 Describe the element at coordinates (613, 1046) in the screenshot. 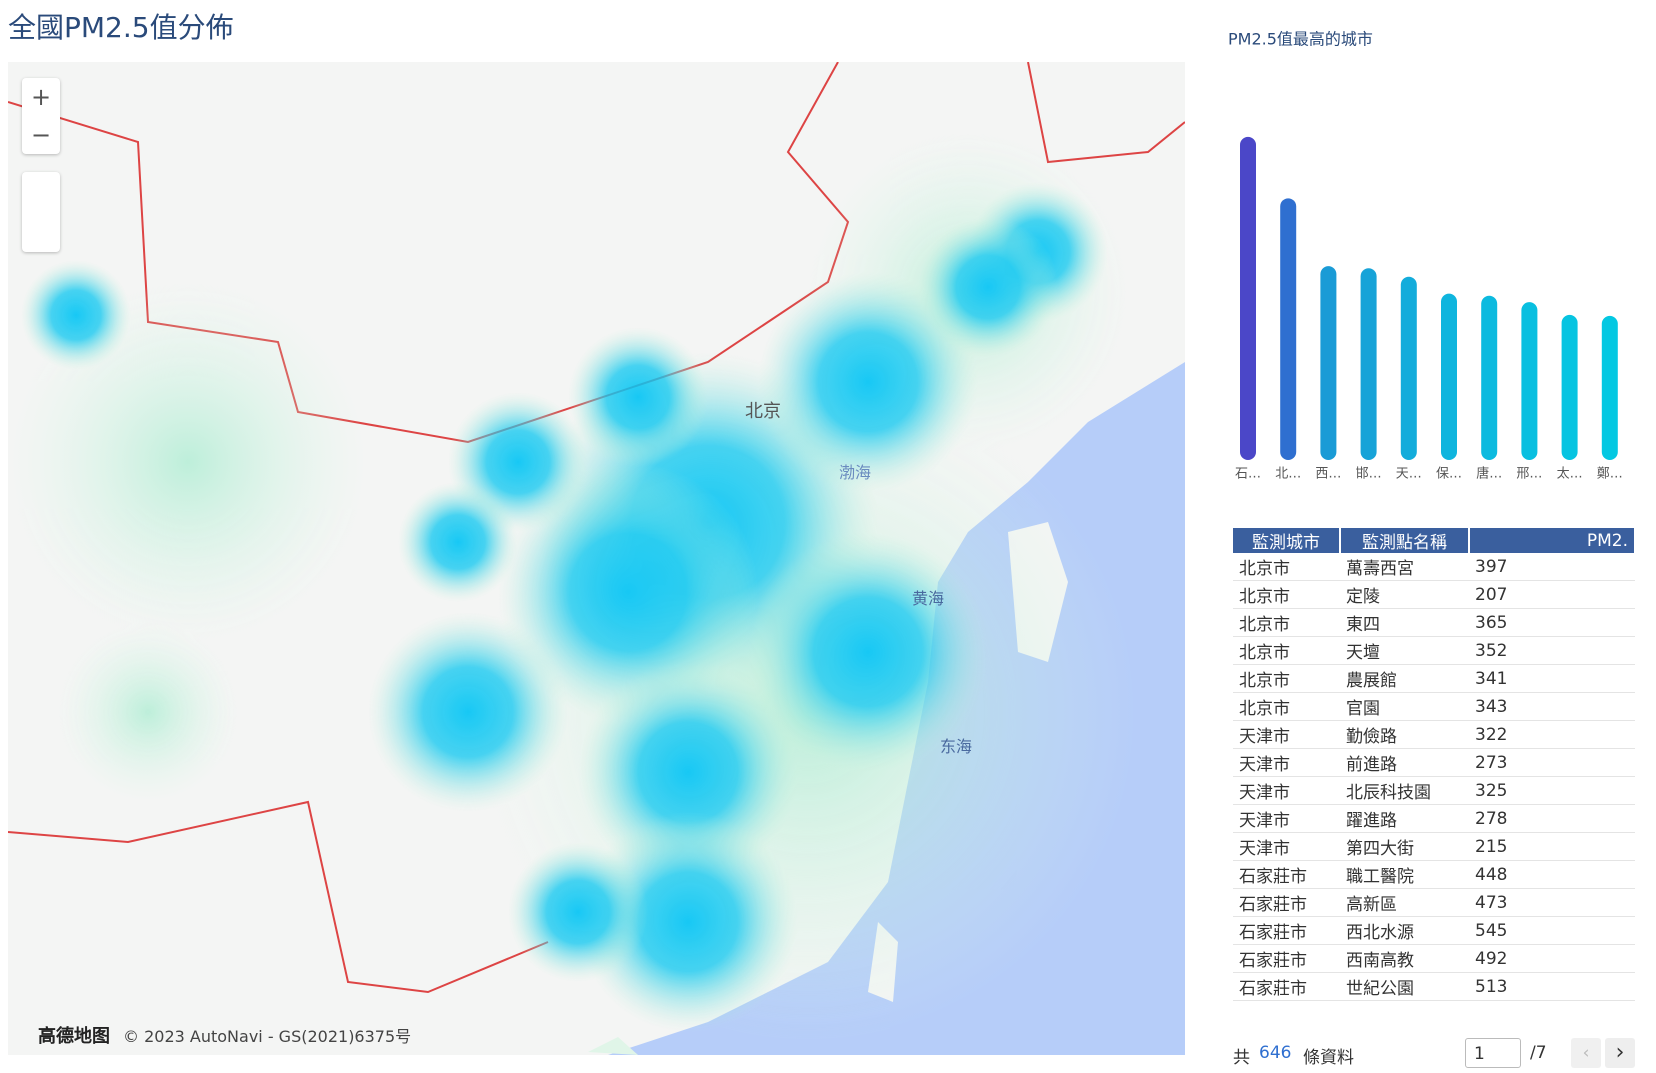

I see `hainan` at that location.